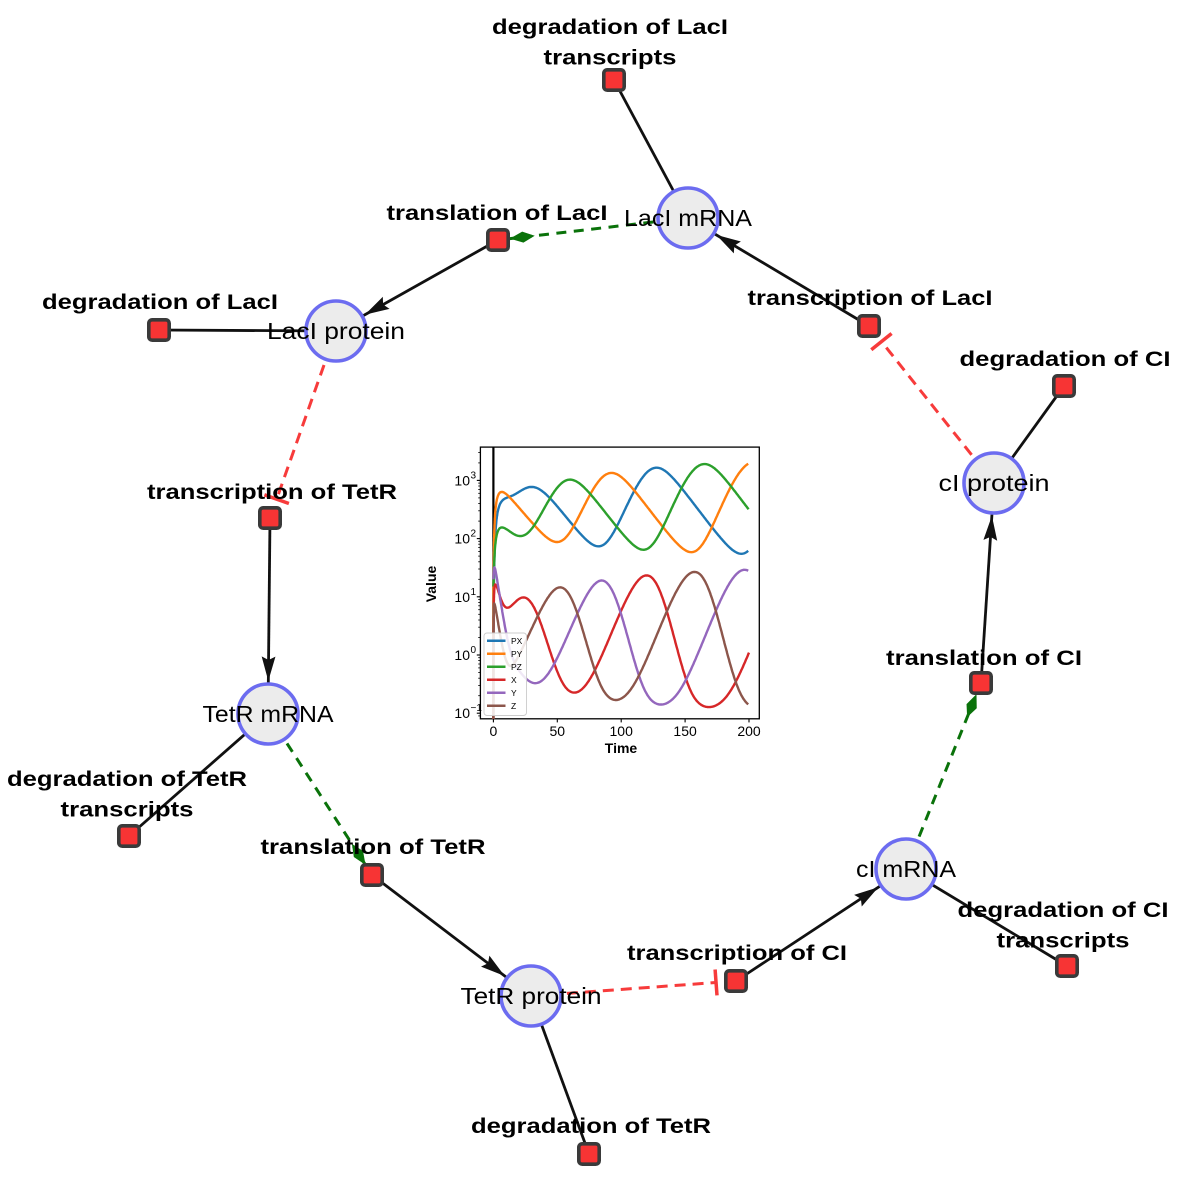  I want to click on svg-text: cI protein, so click(994, 483).